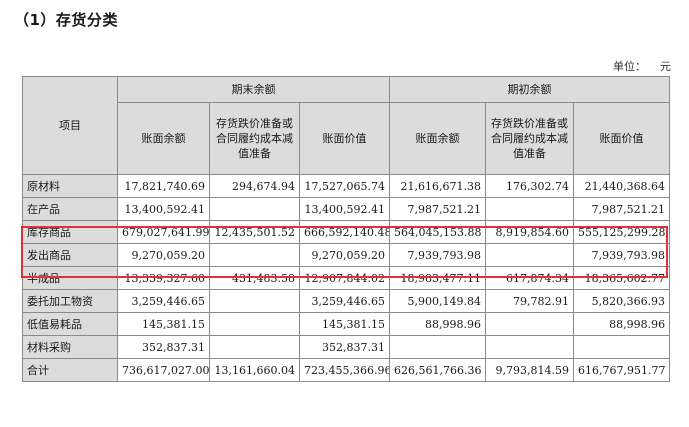 This screenshot has height=427, width=689. I want to click on cell-end-provision: 13,161,660.04, so click(254, 370).